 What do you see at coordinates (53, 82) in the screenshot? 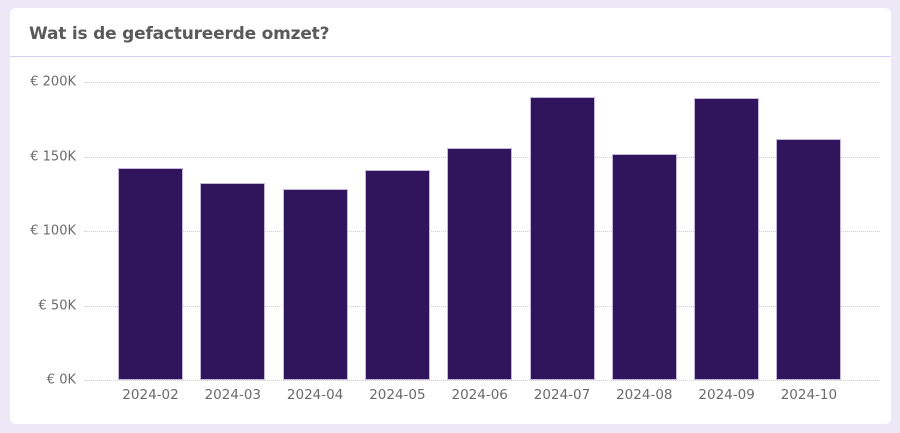
I see `y-axis-tick-label: € 200K` at bounding box center [53, 82].